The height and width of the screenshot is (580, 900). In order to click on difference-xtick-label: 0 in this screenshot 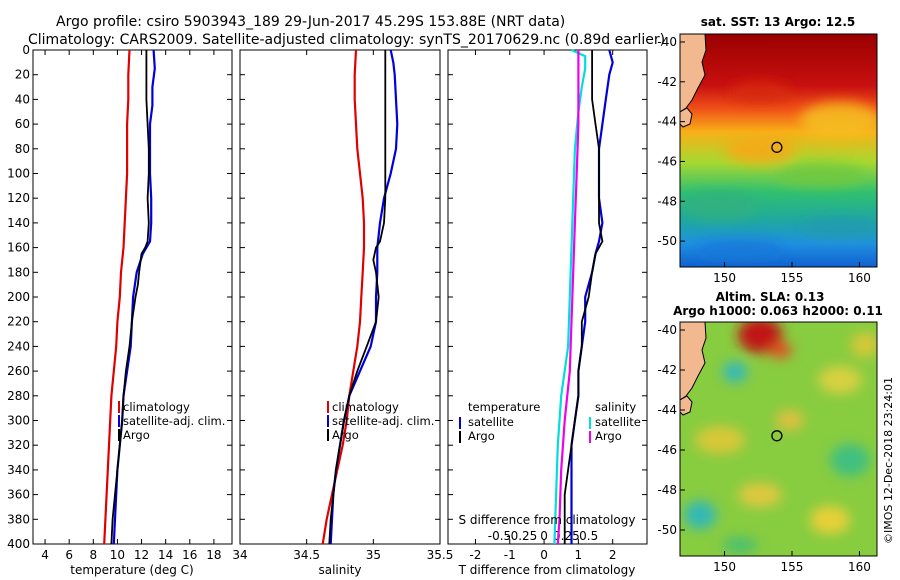, I will do `click(544, 555)`.